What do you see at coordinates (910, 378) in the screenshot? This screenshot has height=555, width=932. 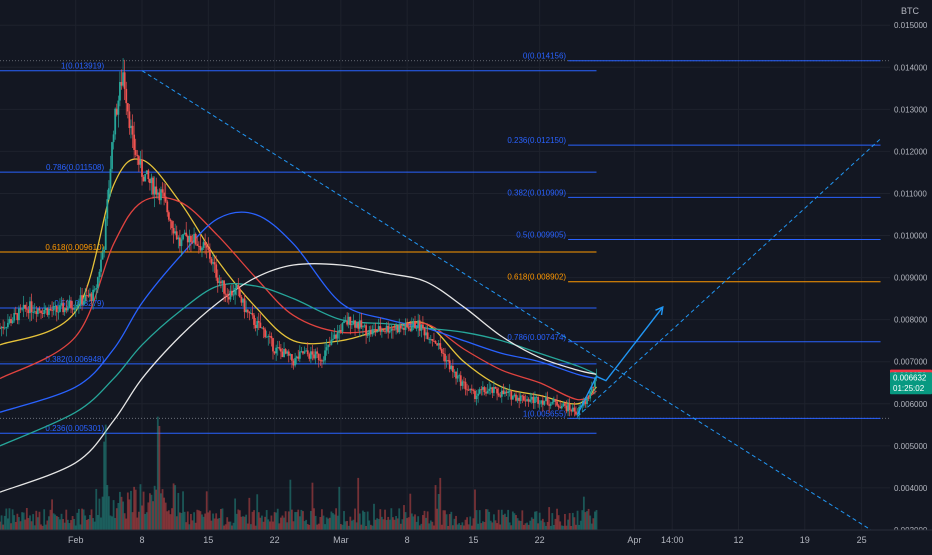 I see `current-price-label: 0.006632` at bounding box center [910, 378].